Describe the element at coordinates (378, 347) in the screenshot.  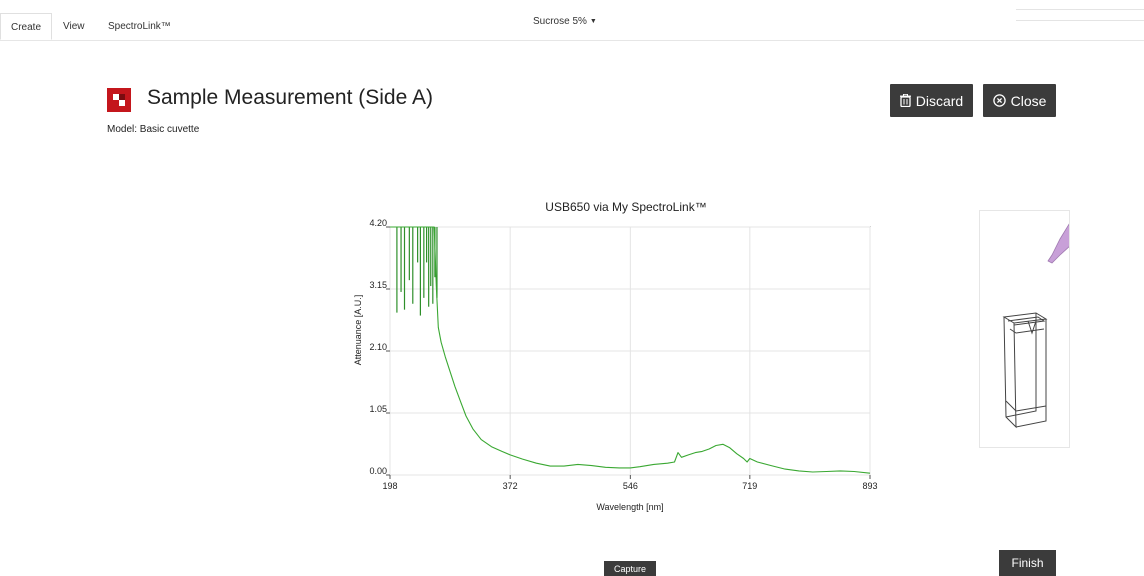
I see `y-tick-label: 2.10` at that location.